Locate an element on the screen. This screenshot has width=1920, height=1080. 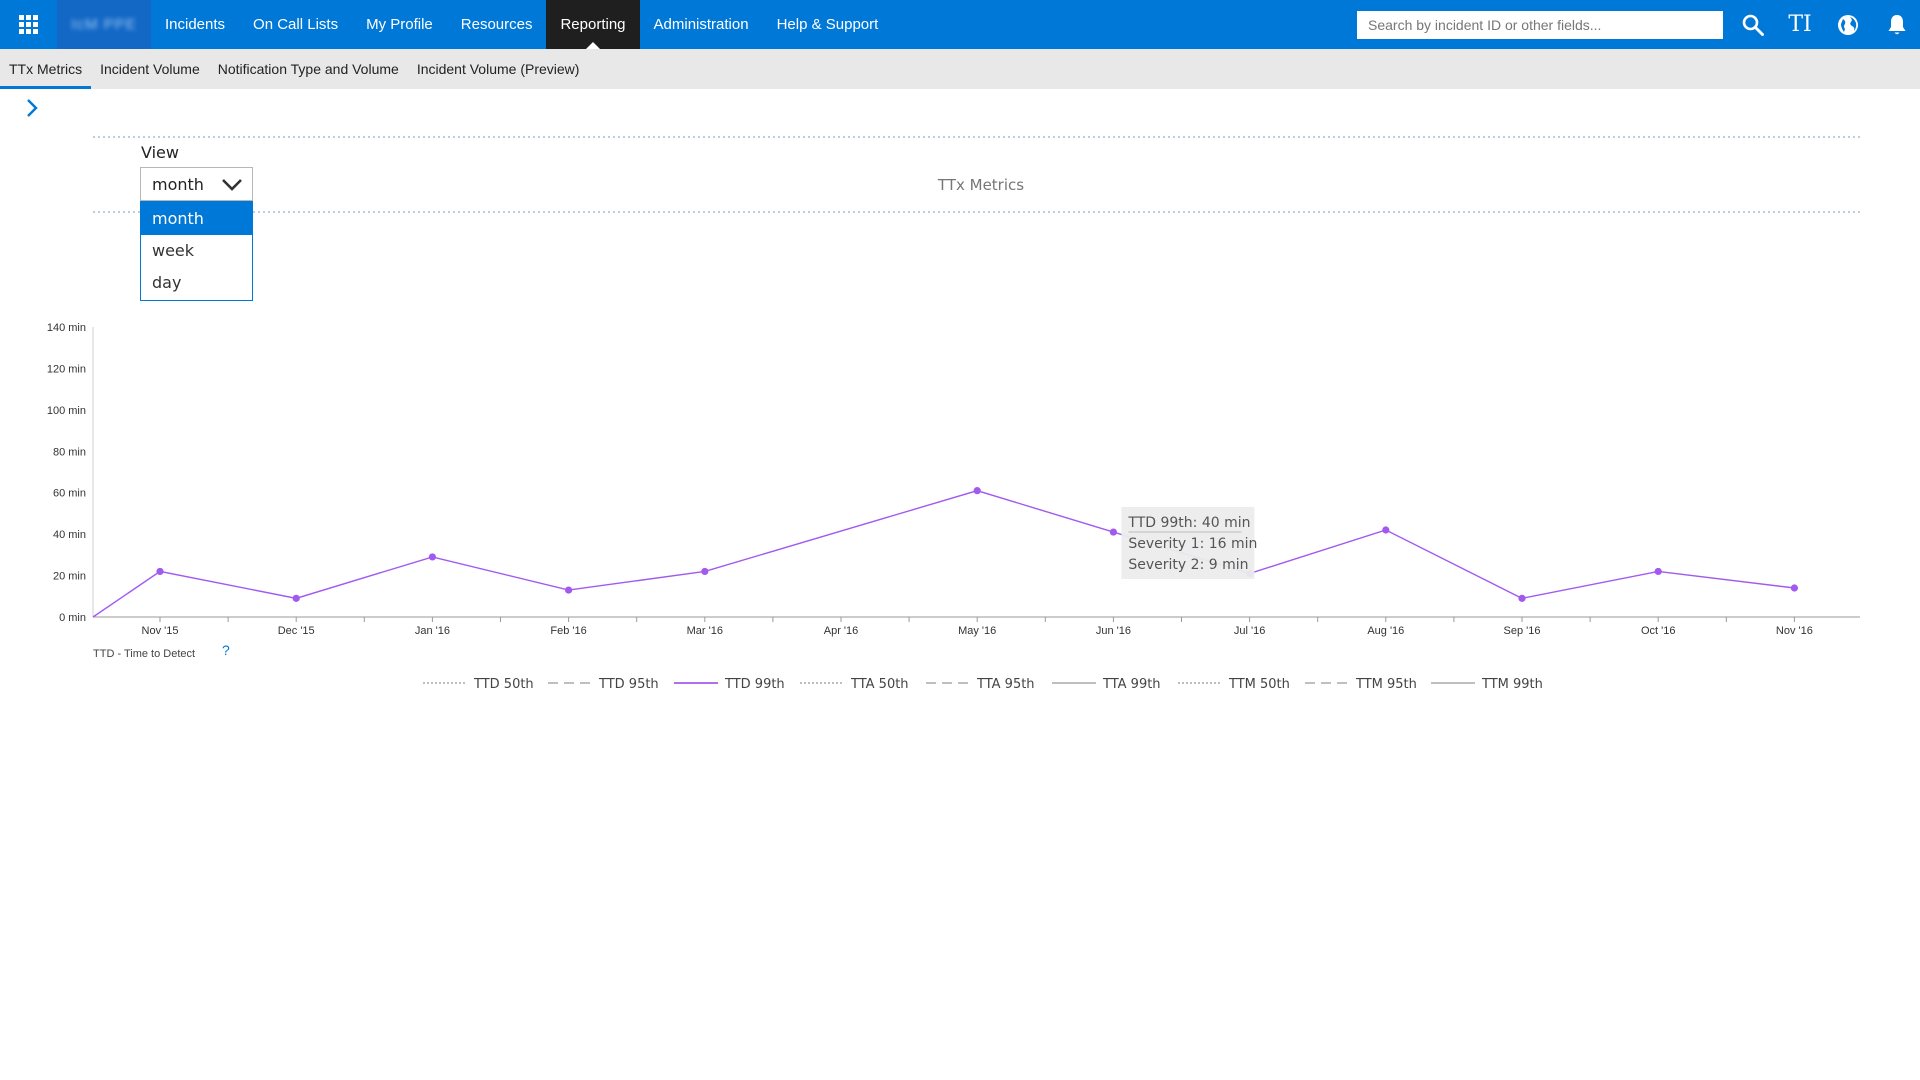
x-tick-label: Dec '15 is located at coordinates (296, 631).